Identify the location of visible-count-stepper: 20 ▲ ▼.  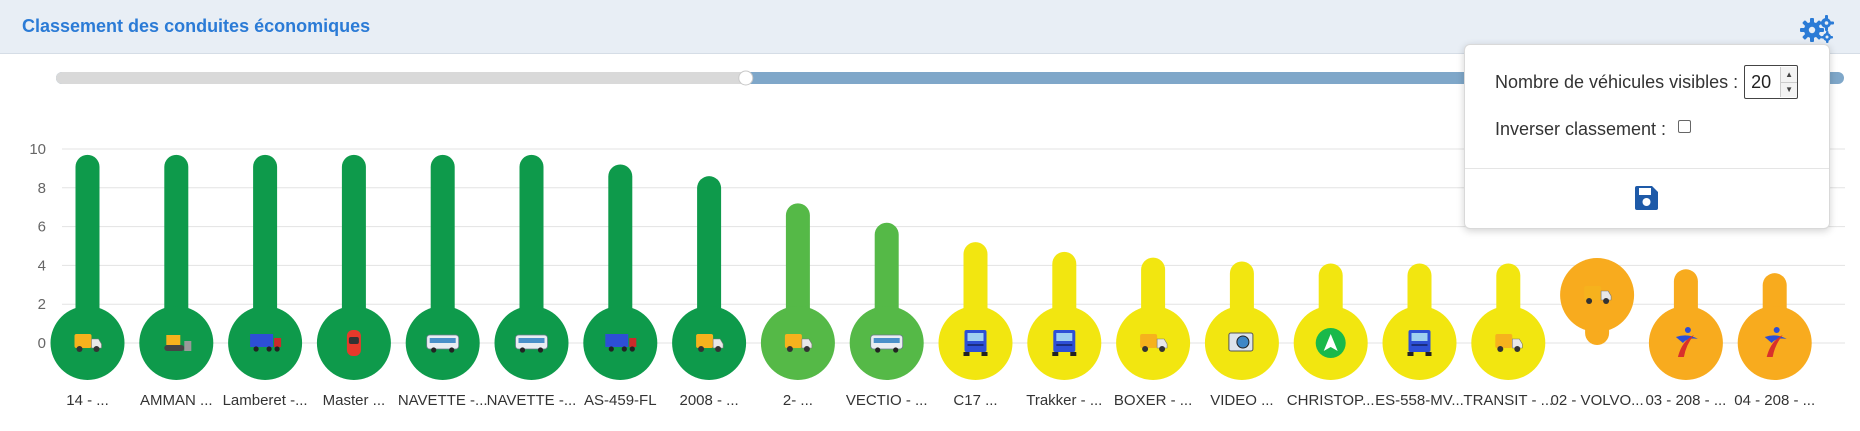
(1771, 82).